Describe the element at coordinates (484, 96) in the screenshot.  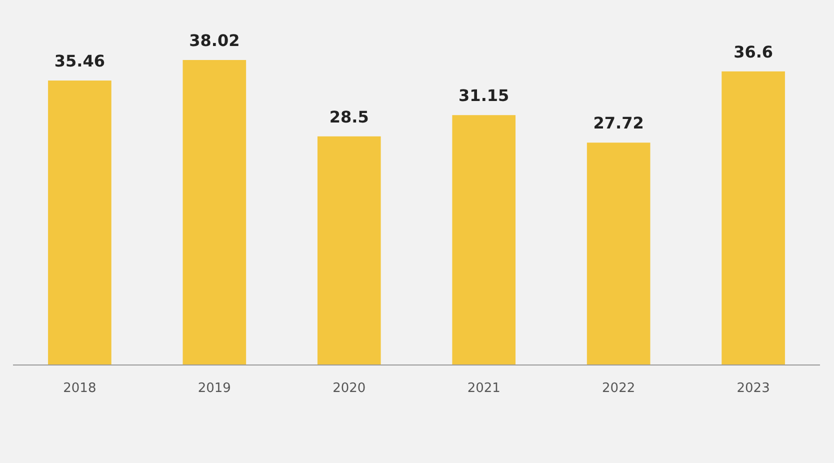
I see `data-label: 31.15` at that location.